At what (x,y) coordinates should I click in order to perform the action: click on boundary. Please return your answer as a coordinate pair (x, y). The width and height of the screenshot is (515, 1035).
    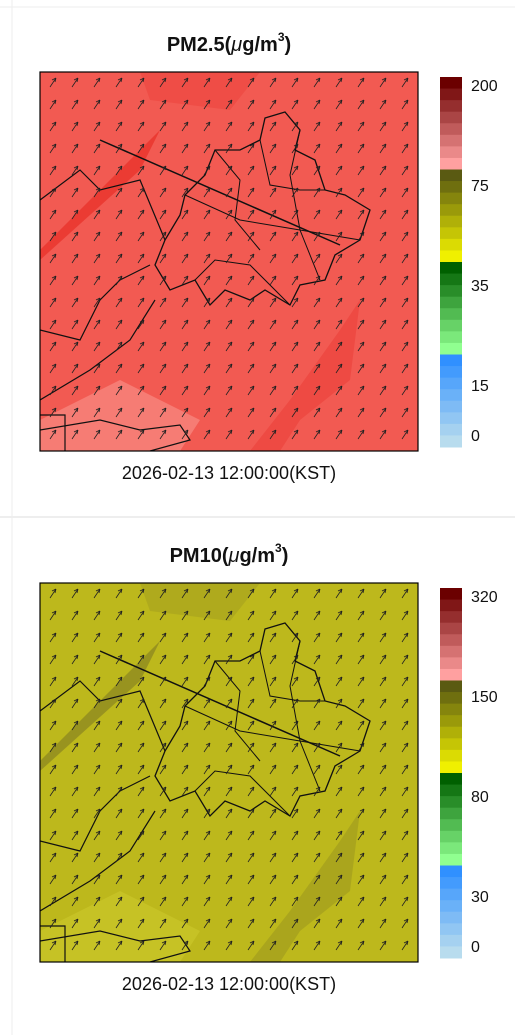
    Looking at the image, I should click on (103, 285).